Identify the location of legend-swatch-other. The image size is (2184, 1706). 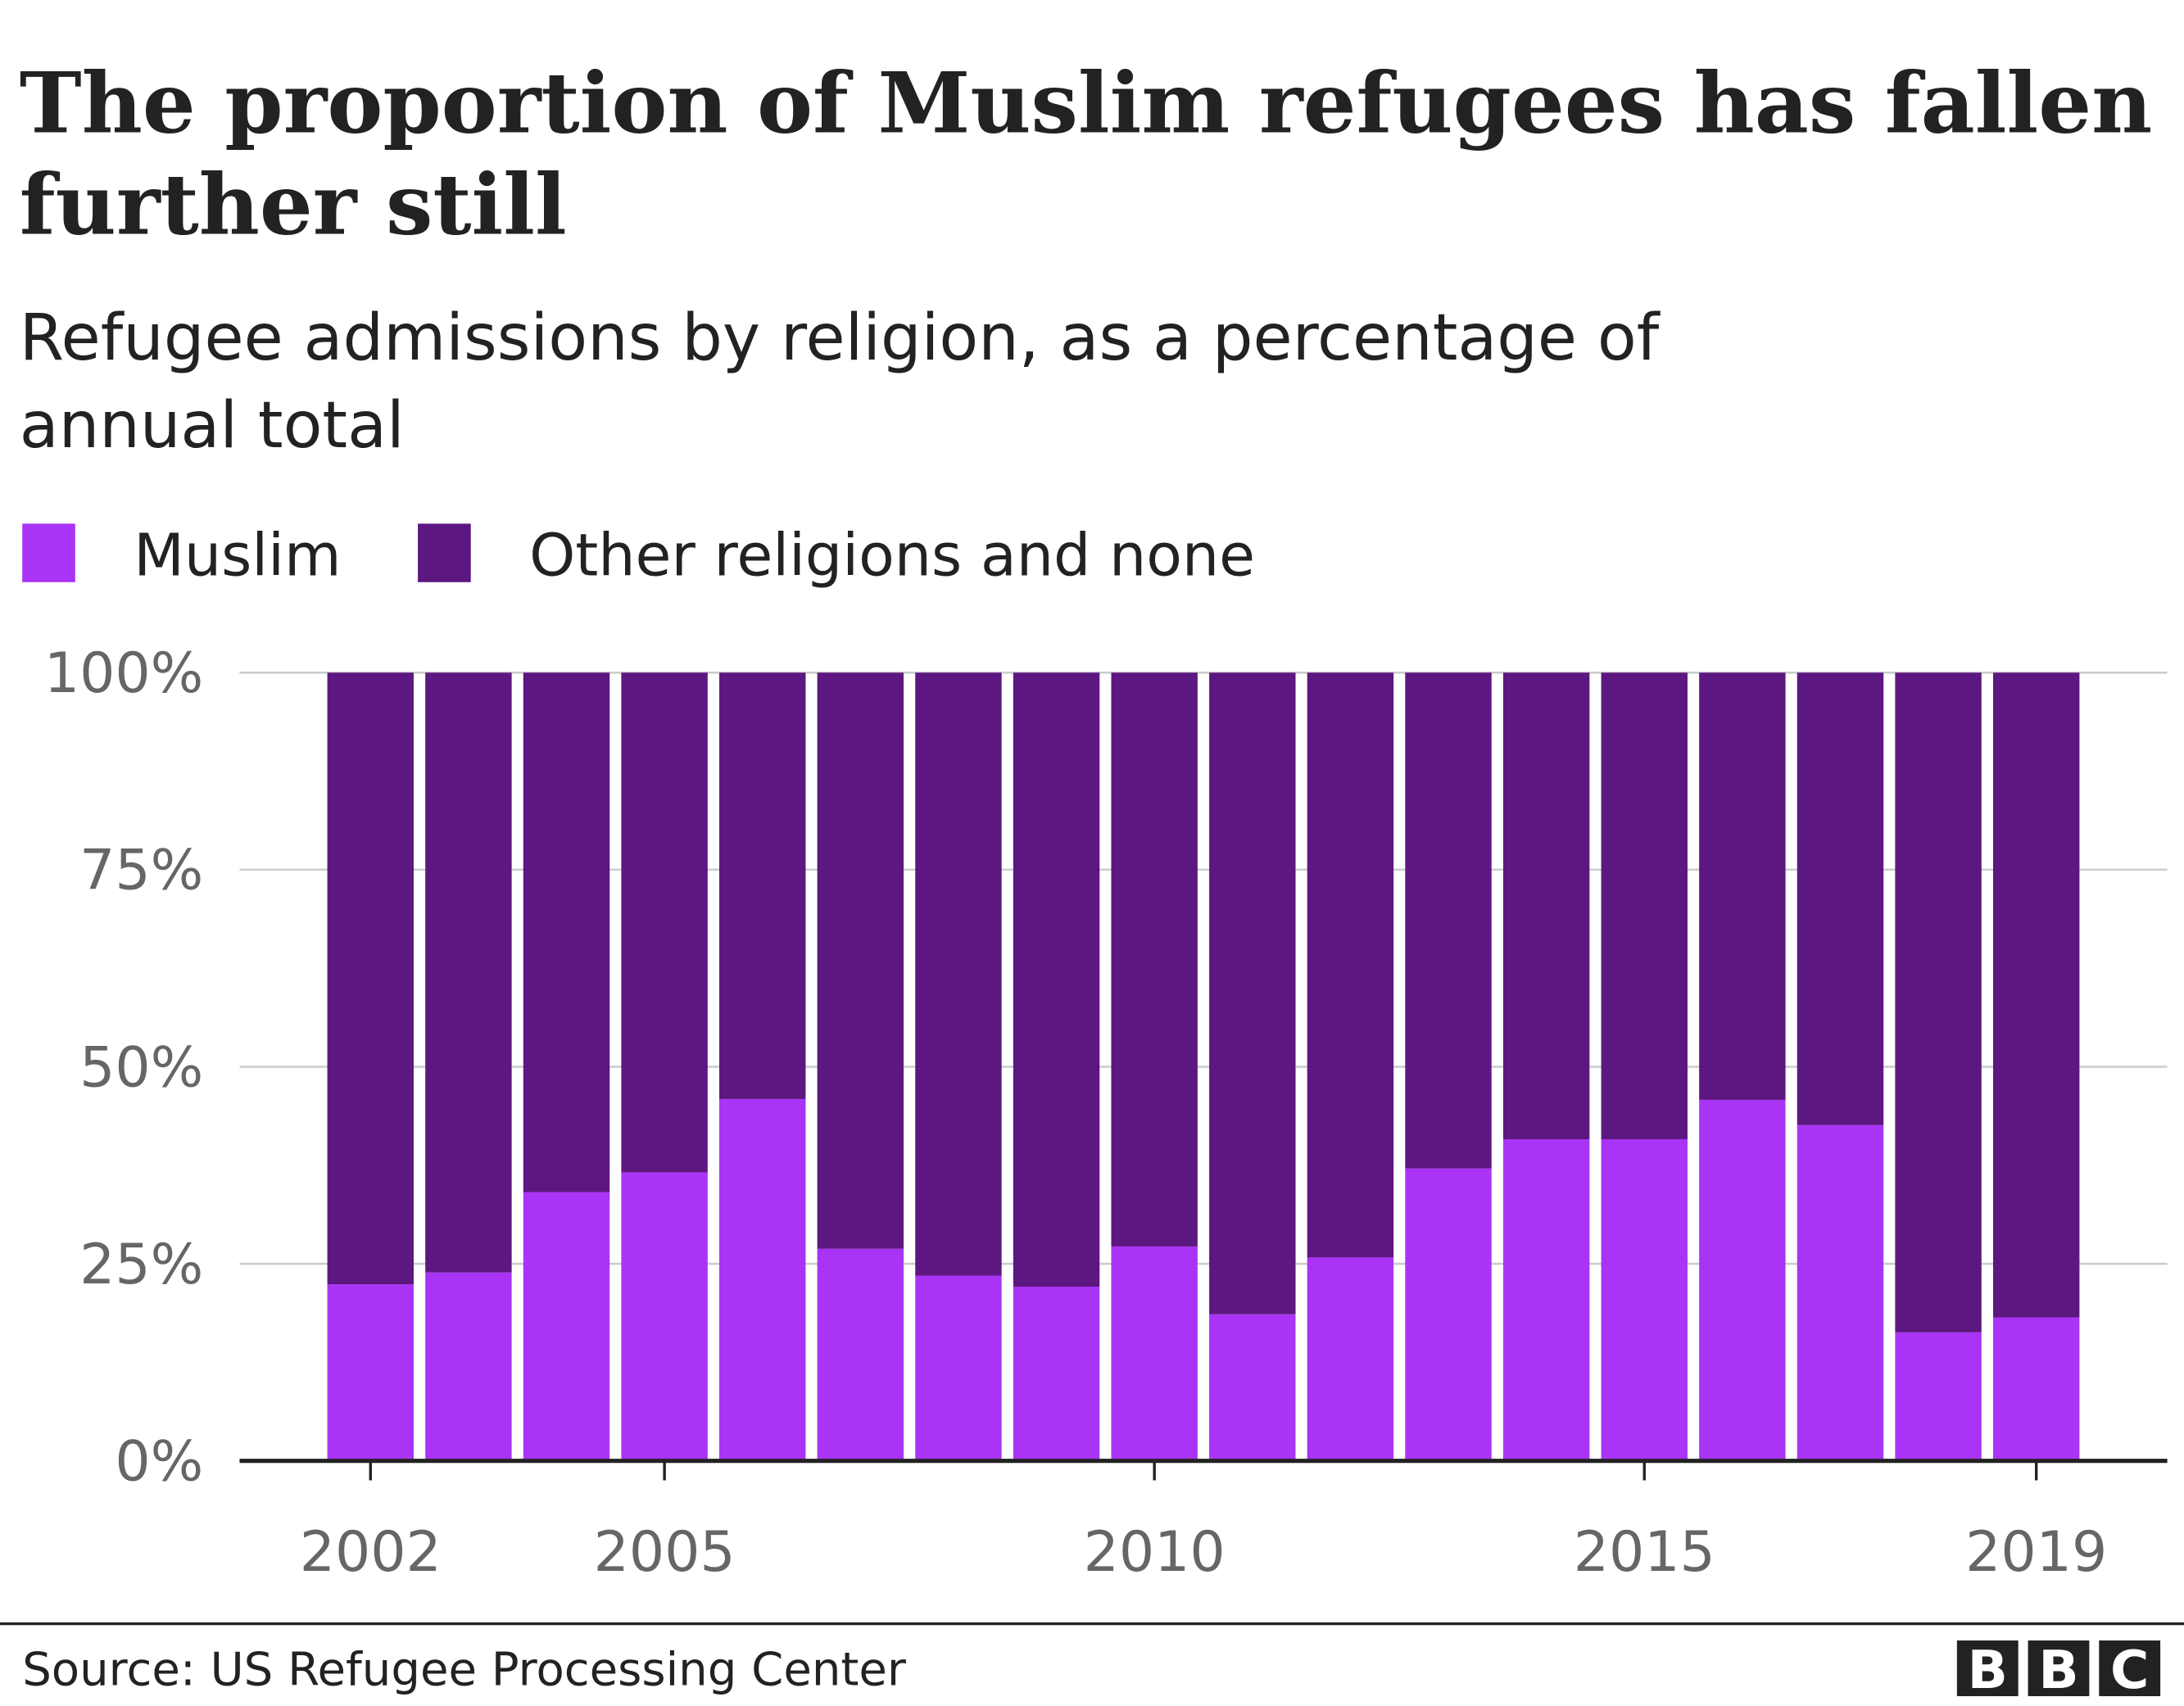
(444, 552).